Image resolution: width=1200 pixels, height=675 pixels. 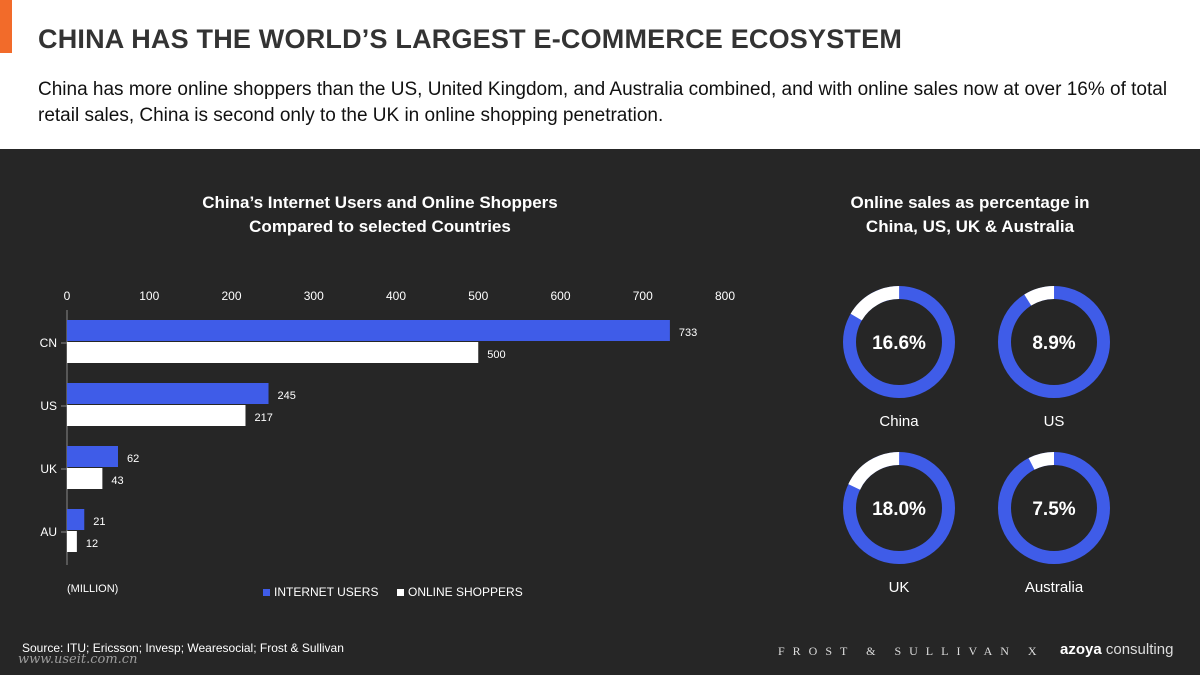 What do you see at coordinates (465, 592) in the screenshot?
I see `legend-label: ONLINE SHOPPERS` at bounding box center [465, 592].